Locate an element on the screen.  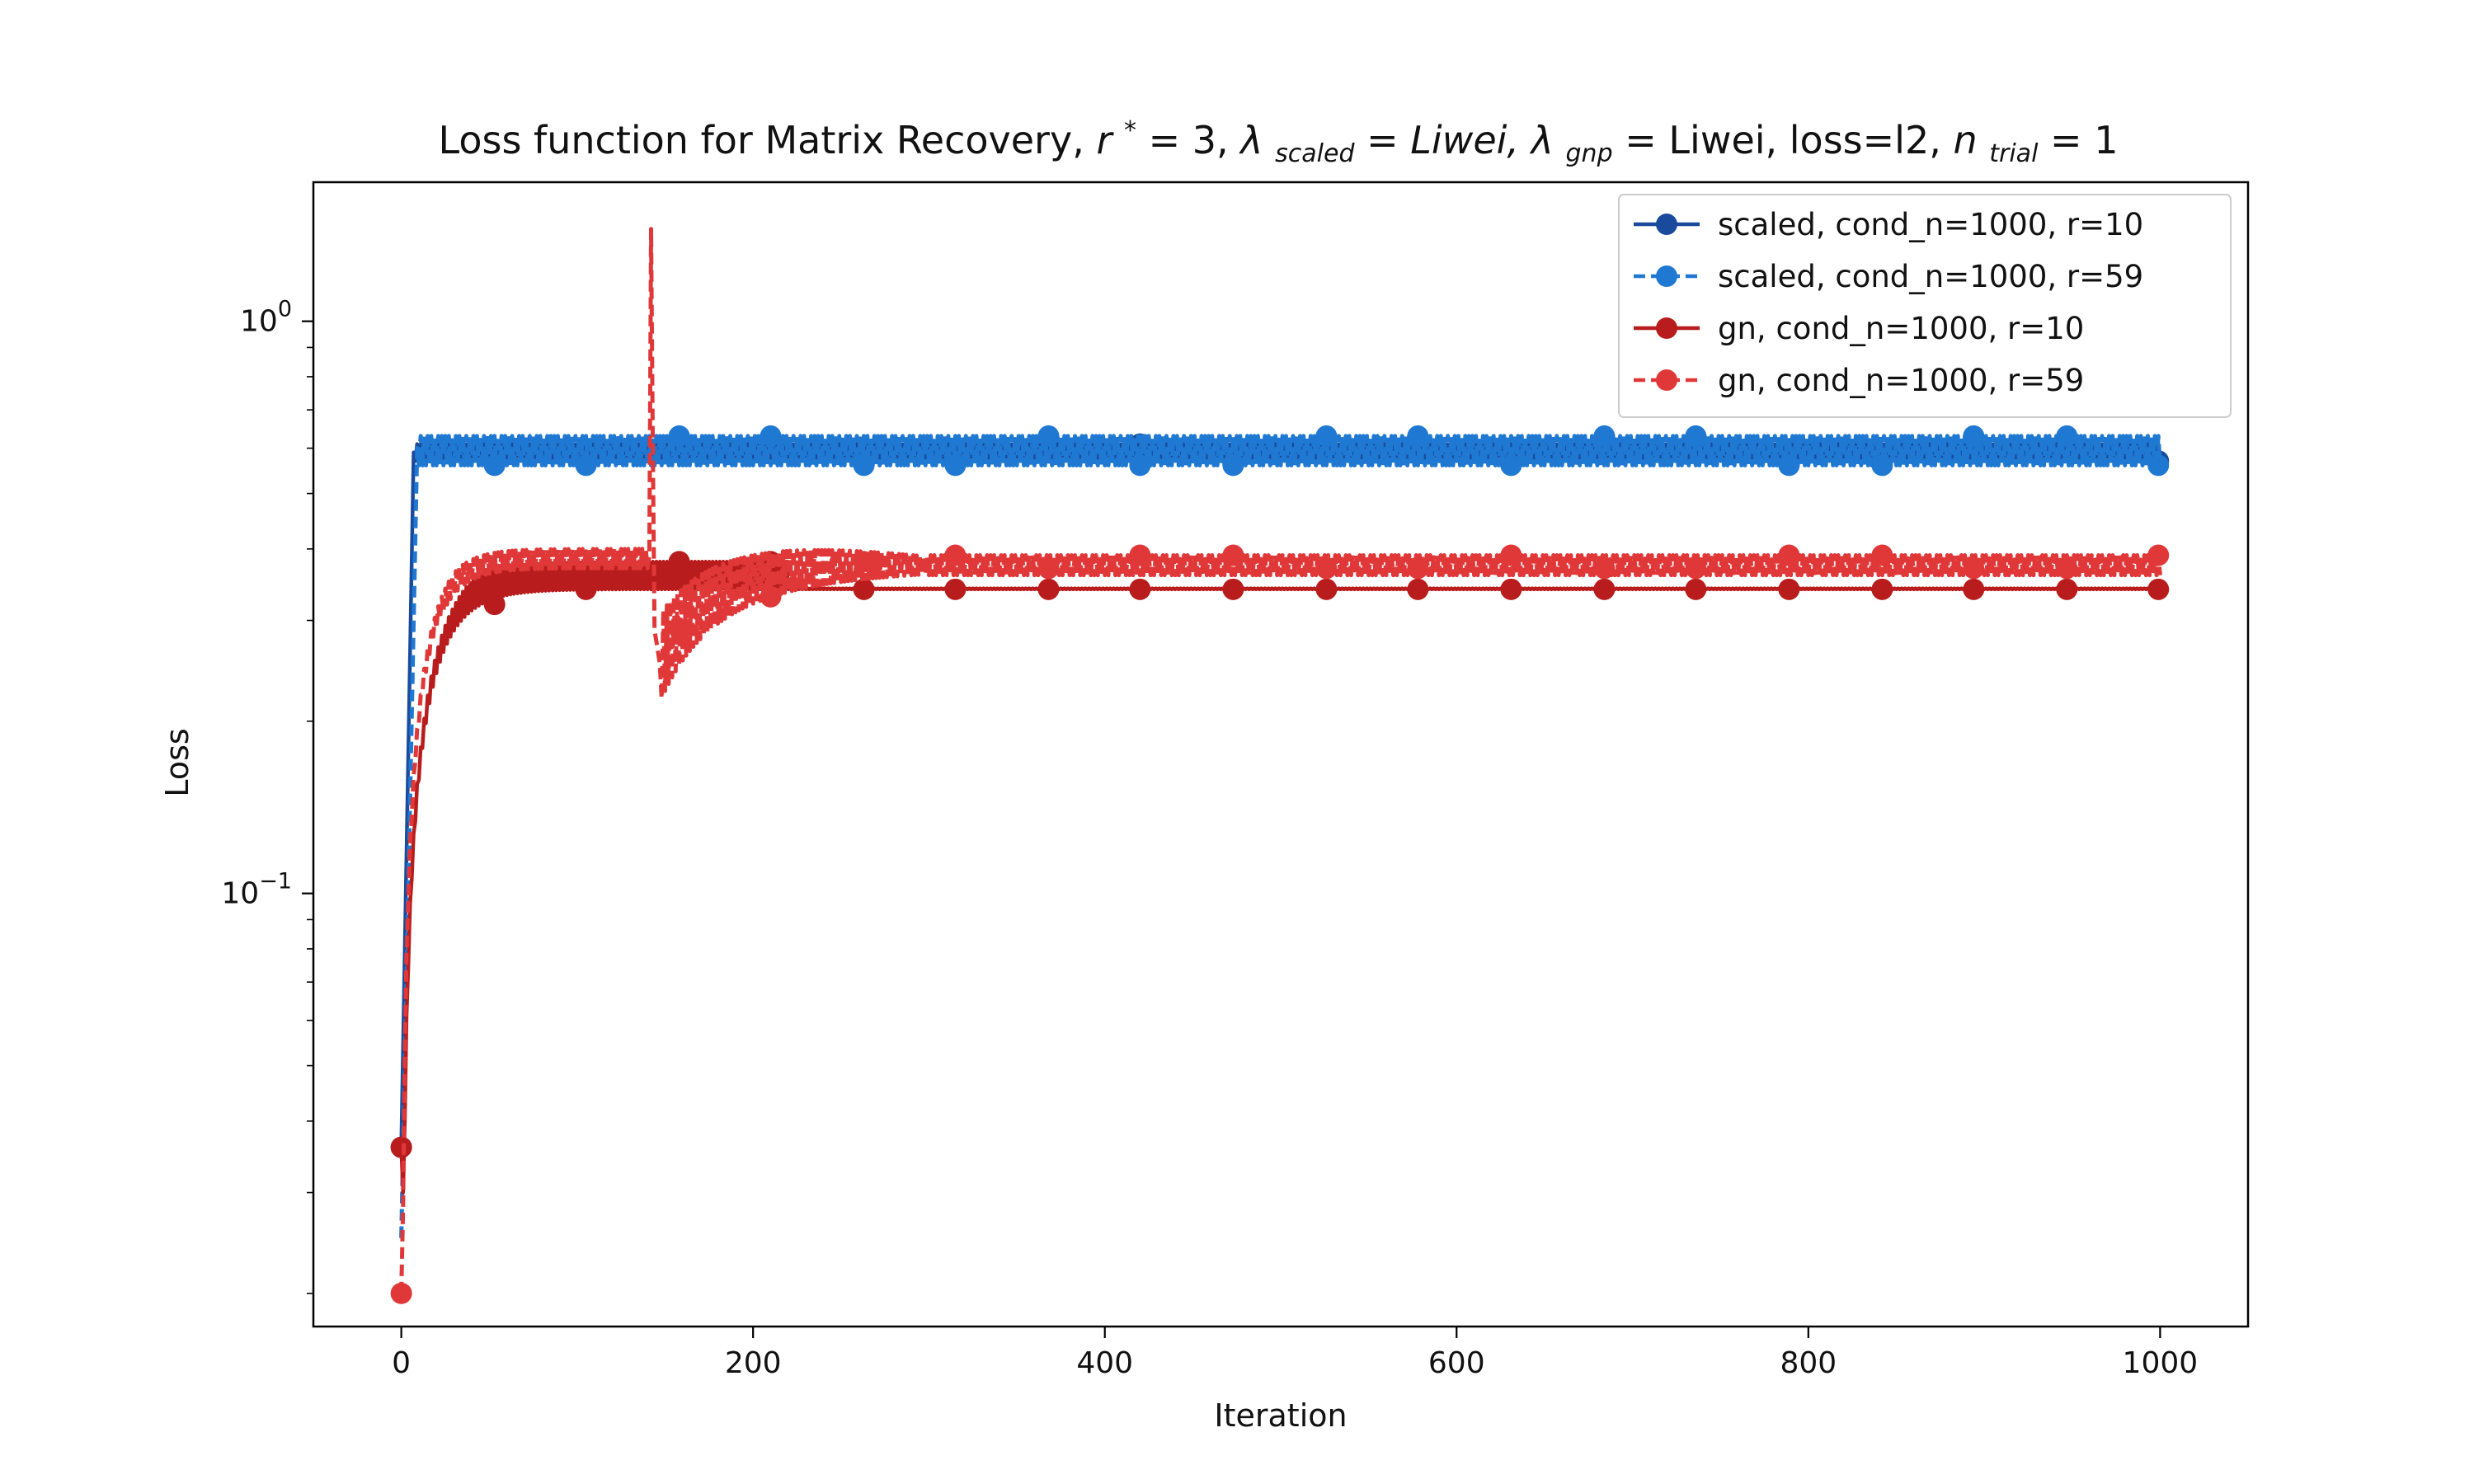
title-scaled-value: = Liwei, is located at coordinates (1448, 140).